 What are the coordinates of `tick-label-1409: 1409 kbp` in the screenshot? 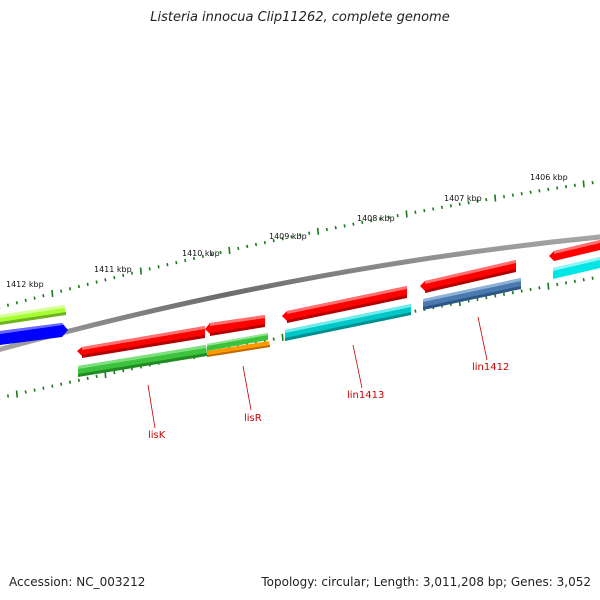 It's located at (288, 236).